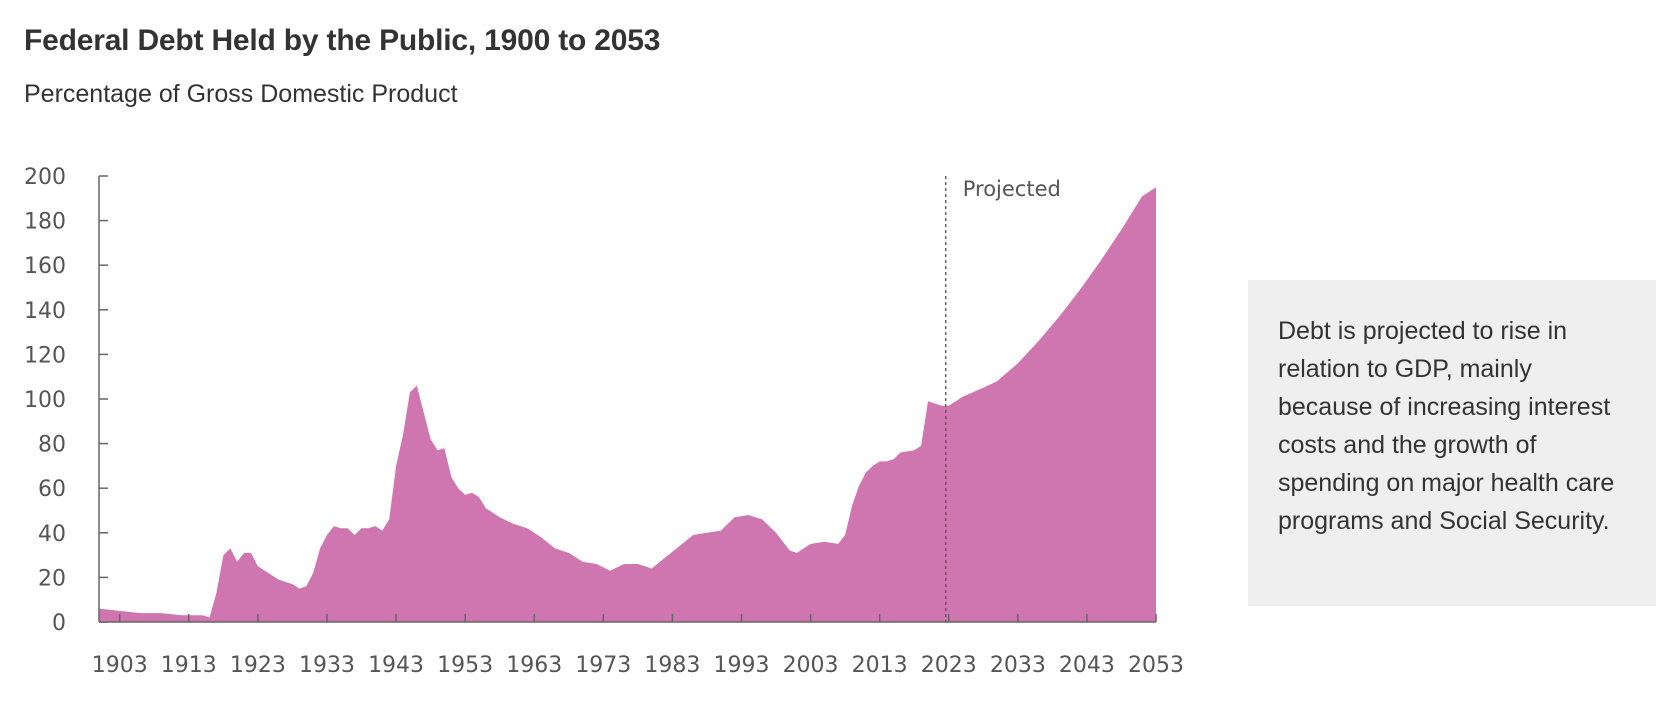 The height and width of the screenshot is (724, 1680). I want to click on x-tick-label: 1923, so click(258, 665).